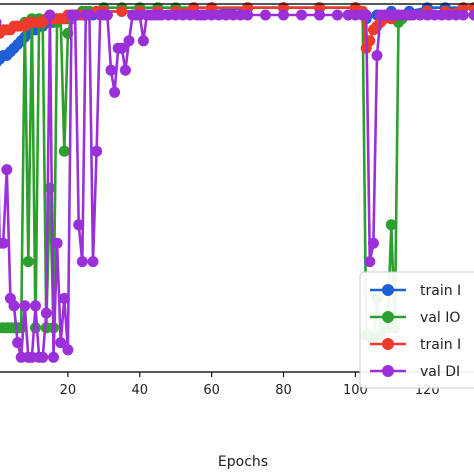 The image size is (474, 474). Describe the element at coordinates (415, 372) in the screenshot. I see `legend-item: val DI` at that location.